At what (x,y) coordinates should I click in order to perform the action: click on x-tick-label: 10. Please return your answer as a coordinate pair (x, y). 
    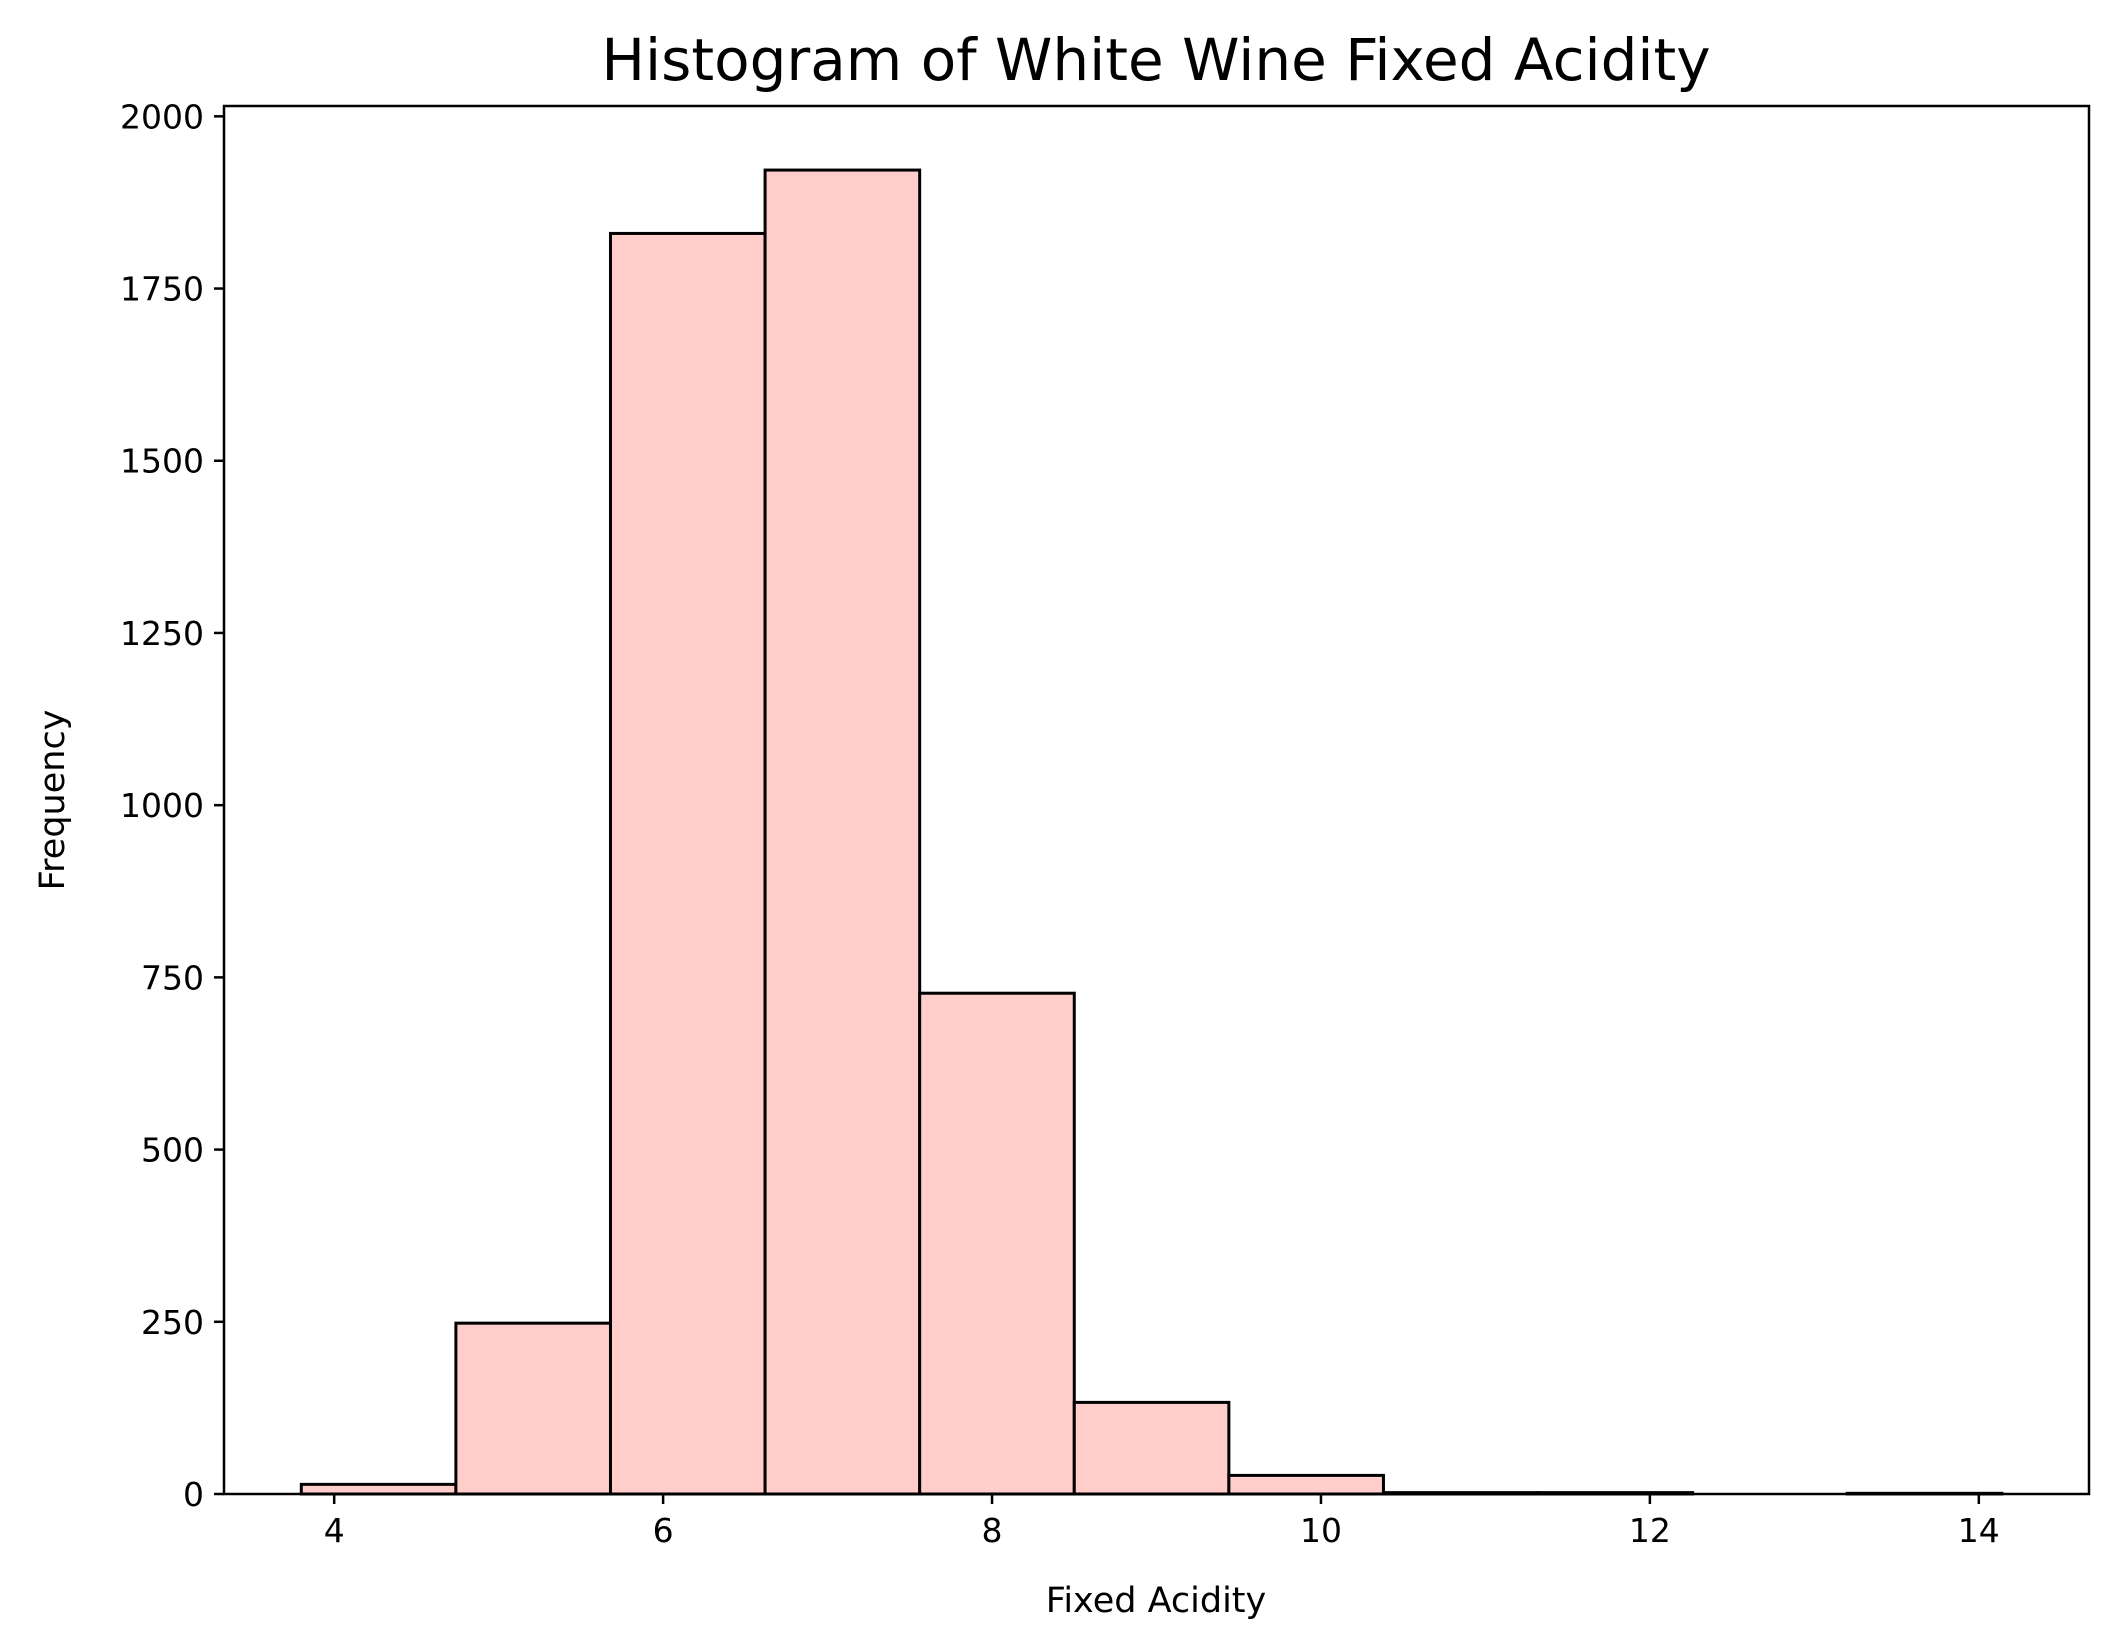
    Looking at the image, I should click on (1321, 1530).